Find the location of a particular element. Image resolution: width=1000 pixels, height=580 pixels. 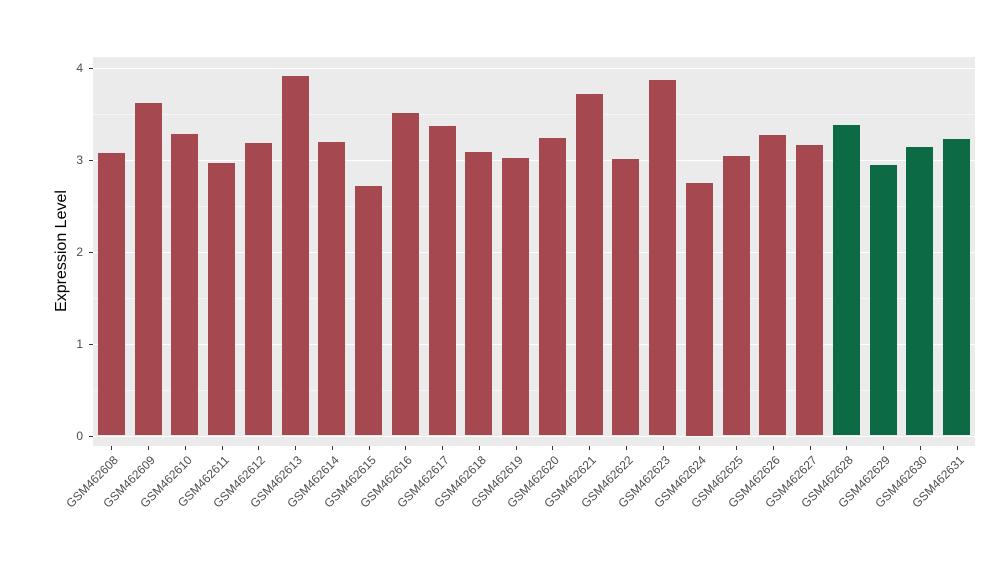

bar-GSM462631 is located at coordinates (957, 287).